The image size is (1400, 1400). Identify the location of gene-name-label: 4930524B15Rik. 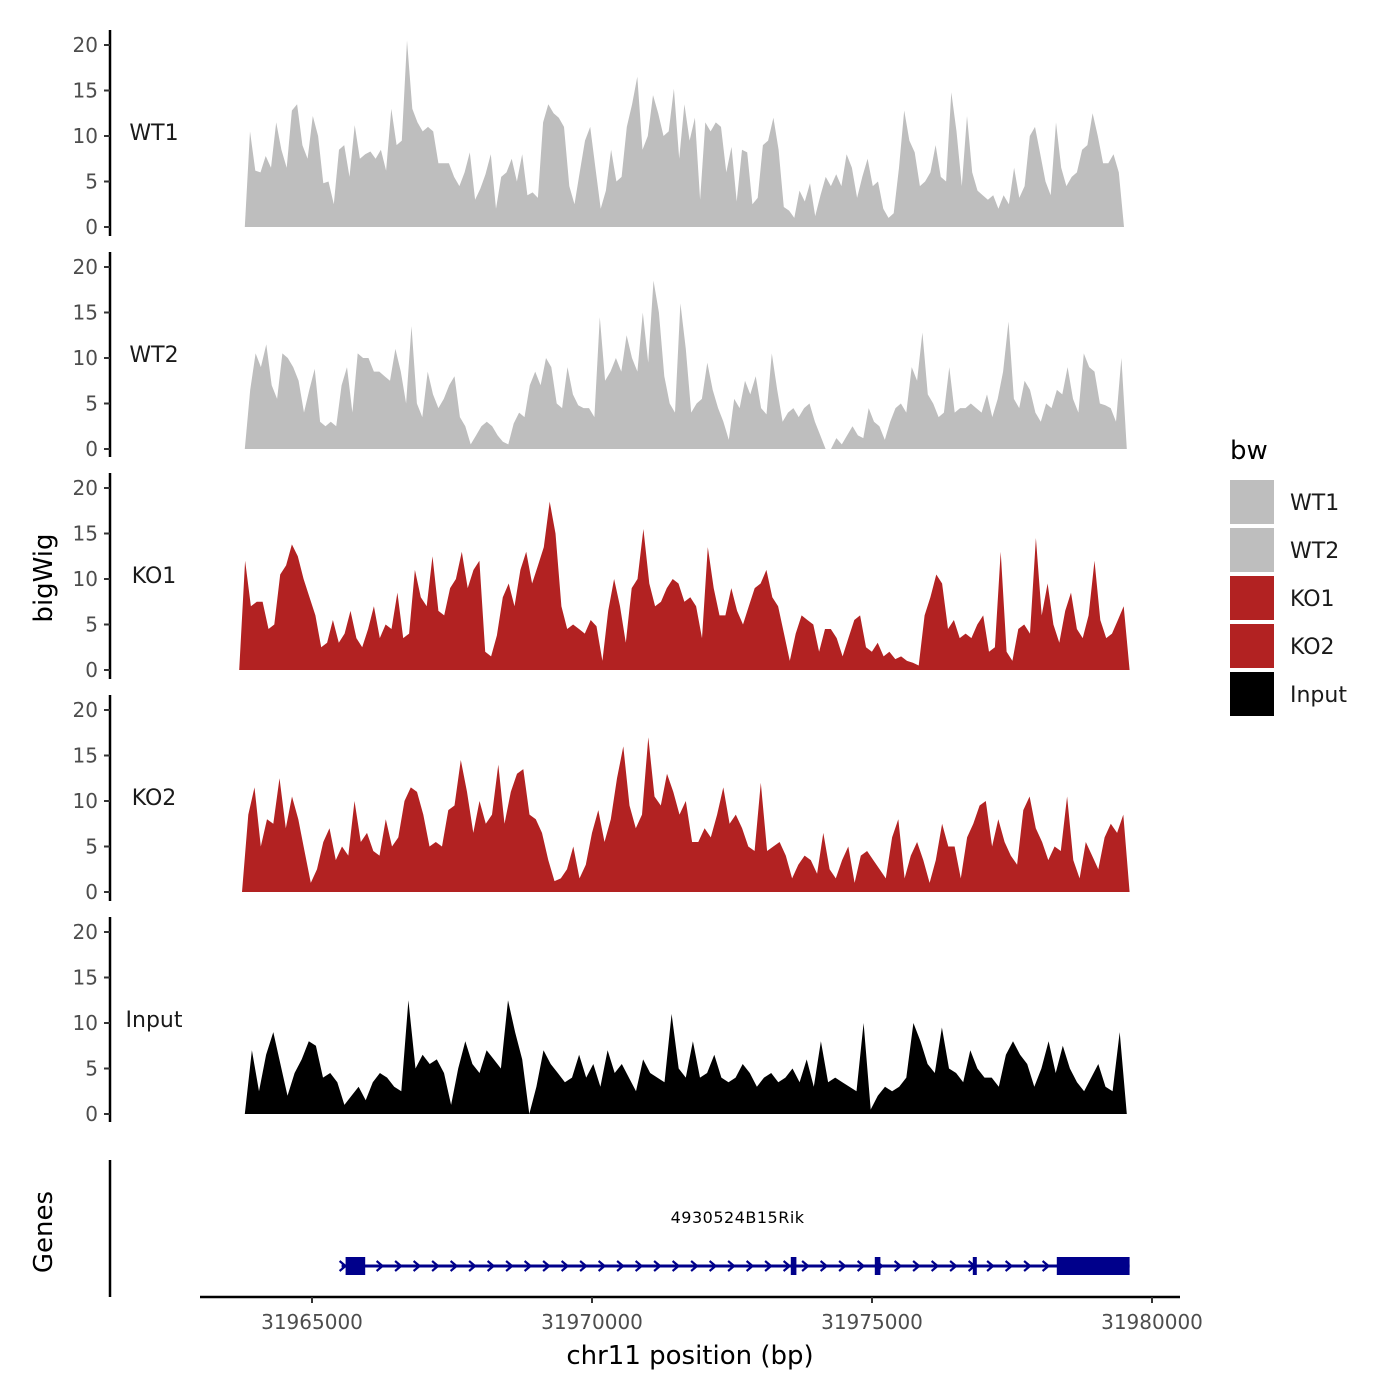
(738, 1217).